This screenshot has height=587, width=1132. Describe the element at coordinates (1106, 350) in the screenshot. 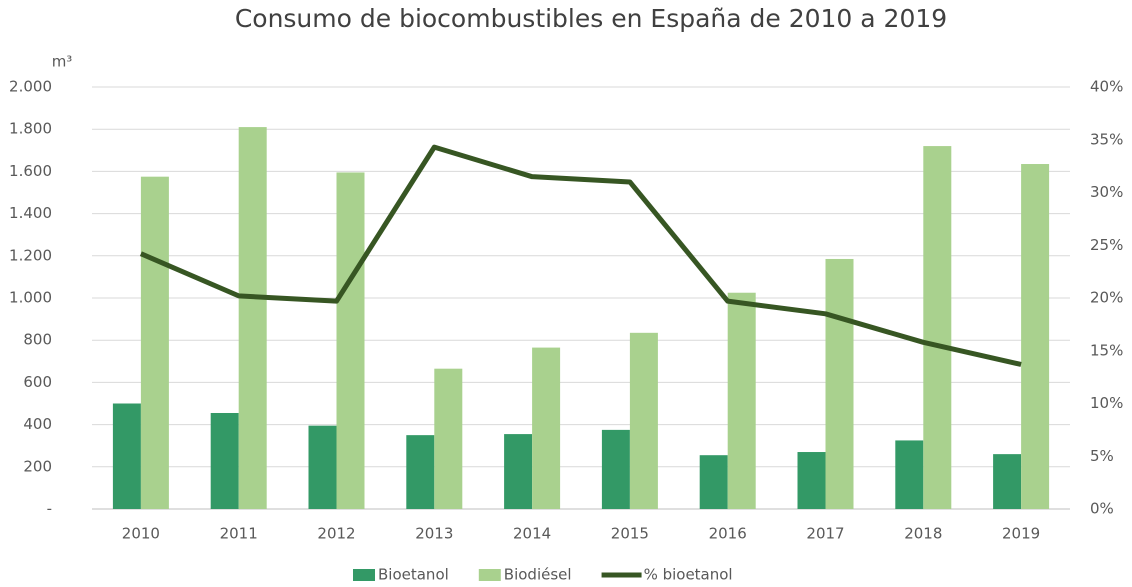

I see `y2-tick-label: 15%` at that location.